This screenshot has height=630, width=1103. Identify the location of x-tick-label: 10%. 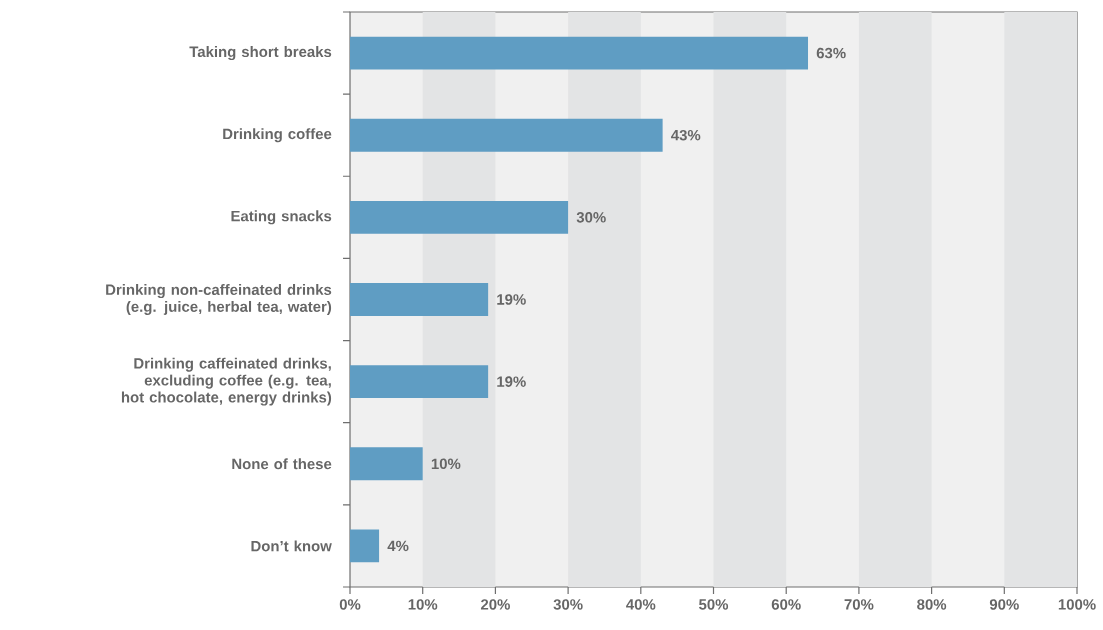
(423, 604).